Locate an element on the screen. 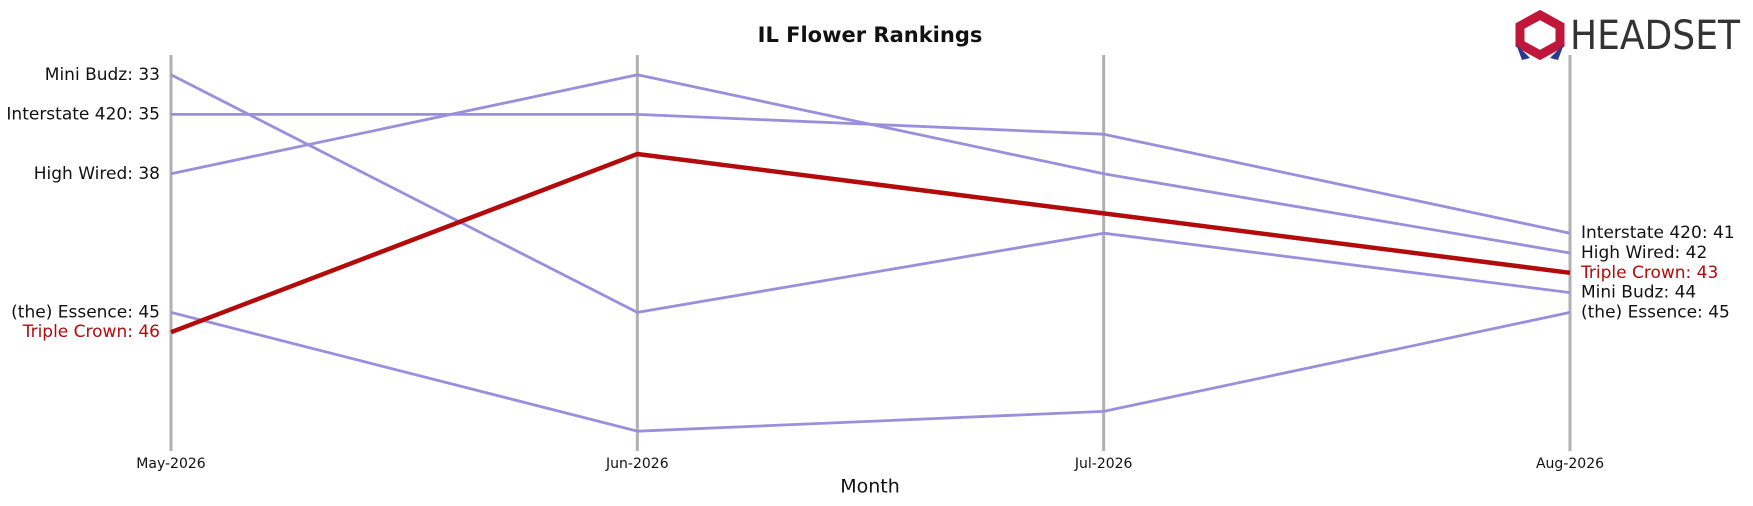  data-label: Triple Crown: 43 is located at coordinates (1649, 273).